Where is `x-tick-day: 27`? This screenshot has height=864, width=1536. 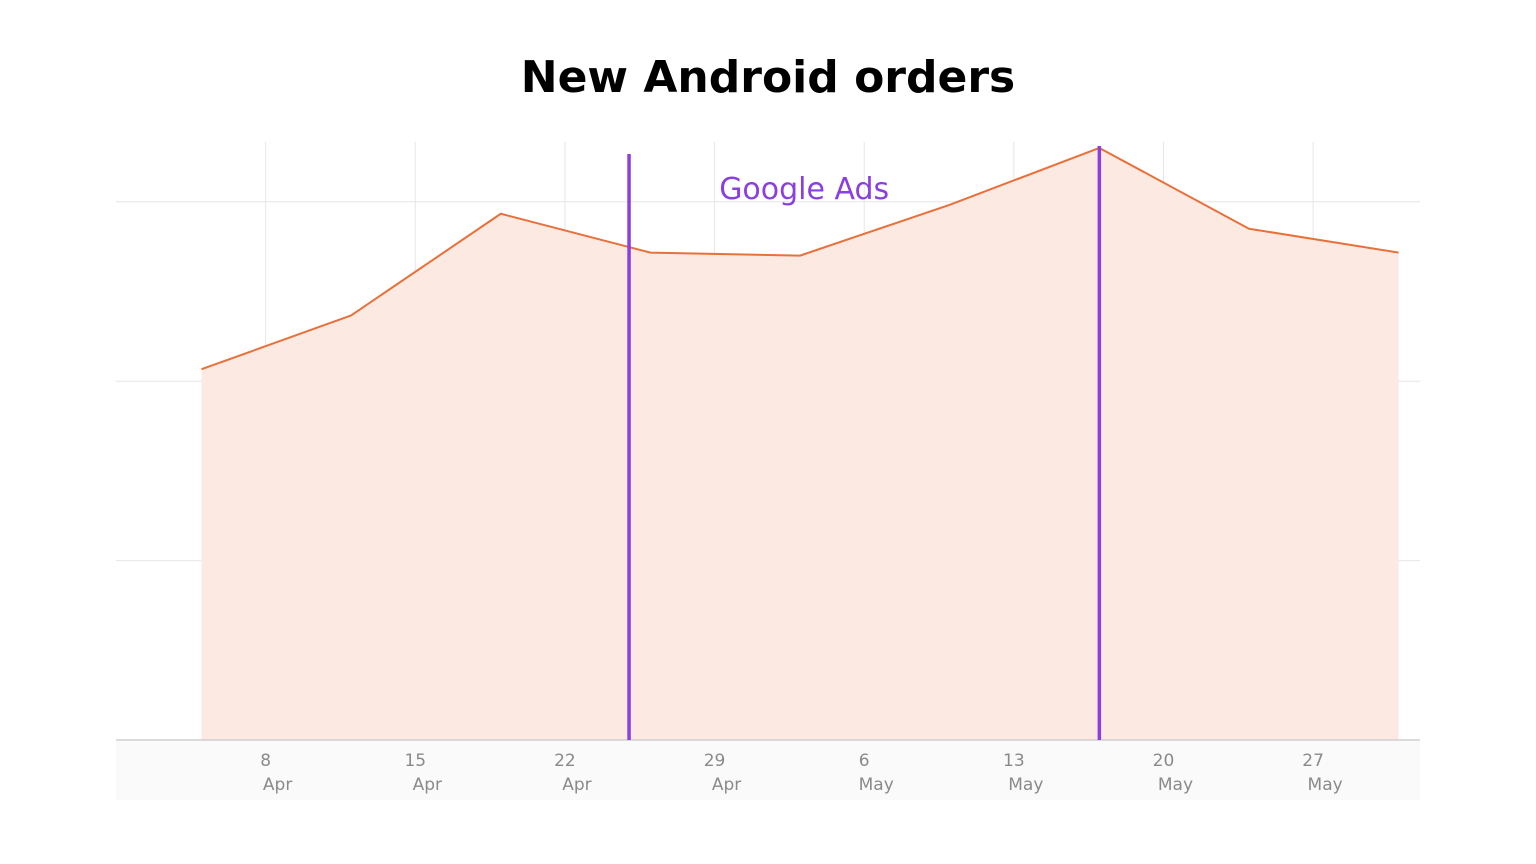
x-tick-day: 27 is located at coordinates (1313, 761).